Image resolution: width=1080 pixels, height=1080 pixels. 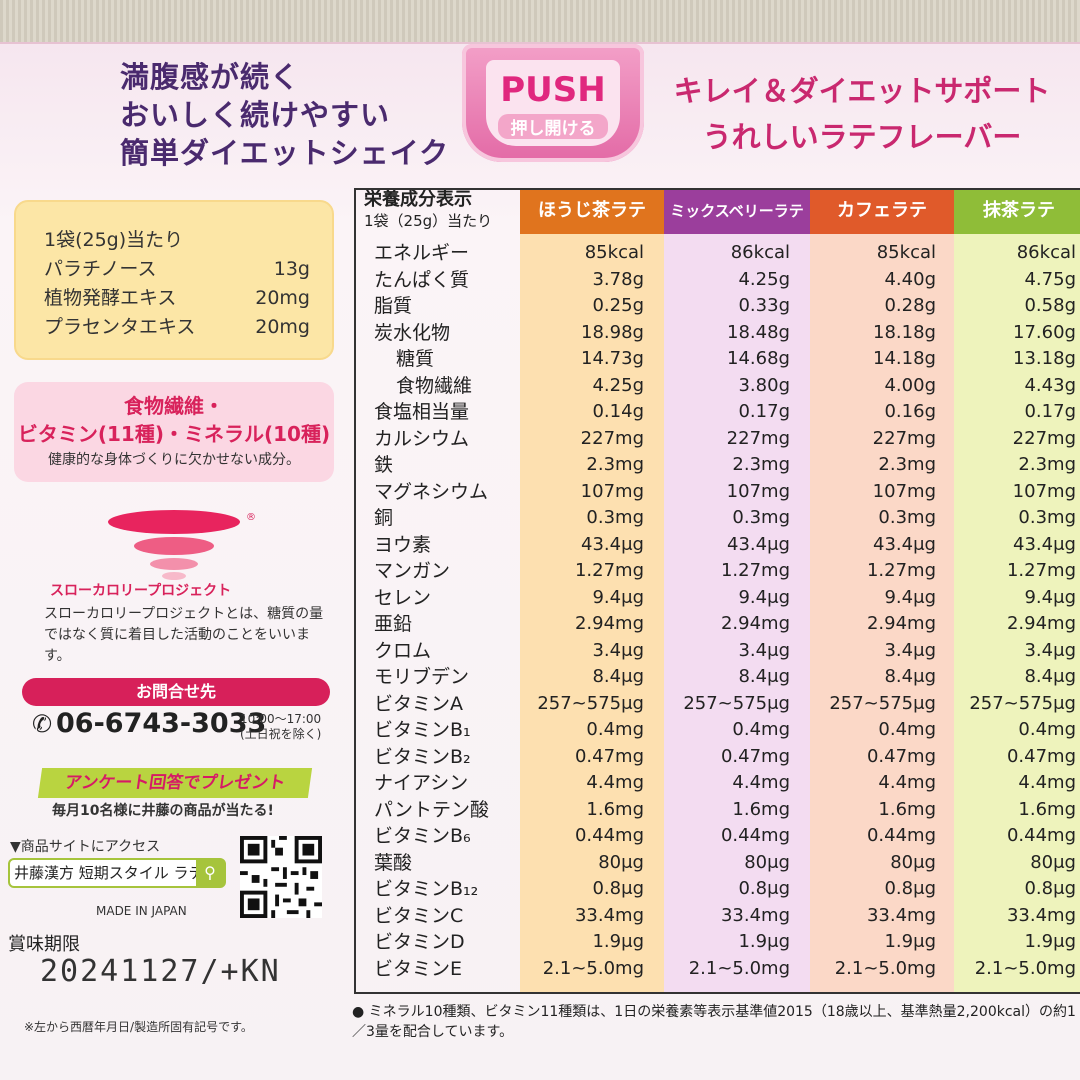 I want to click on nutrient-value: 0.44mg, so click(x=1041, y=835).